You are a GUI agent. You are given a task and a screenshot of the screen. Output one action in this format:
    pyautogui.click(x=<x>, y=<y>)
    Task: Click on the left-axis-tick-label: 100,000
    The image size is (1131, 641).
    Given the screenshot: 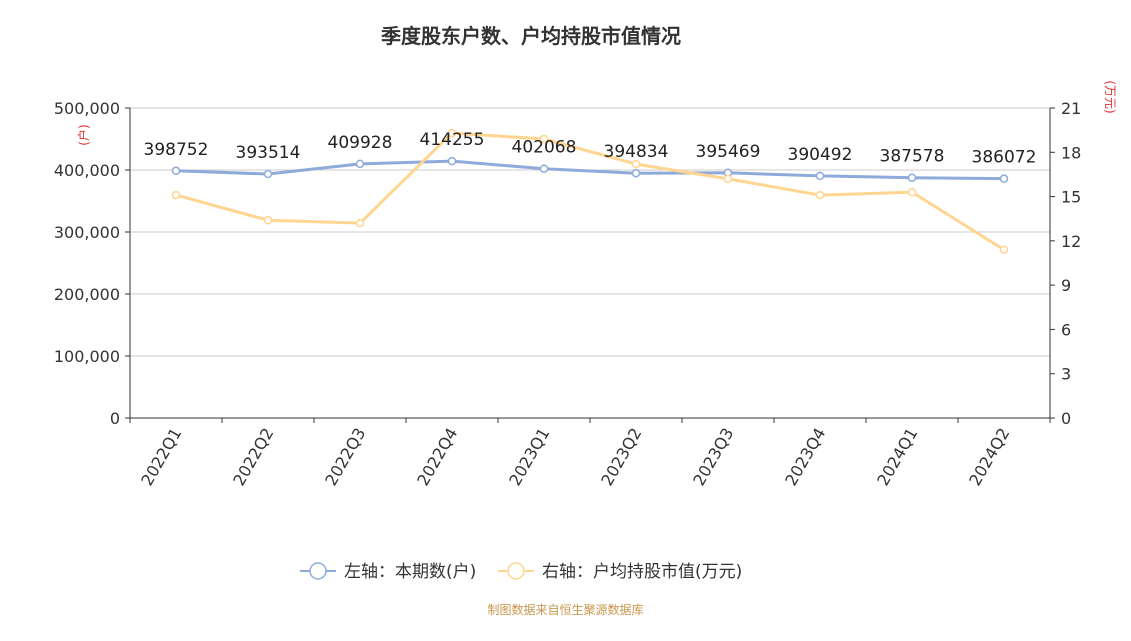 What is the action you would take?
    pyautogui.click(x=87, y=356)
    